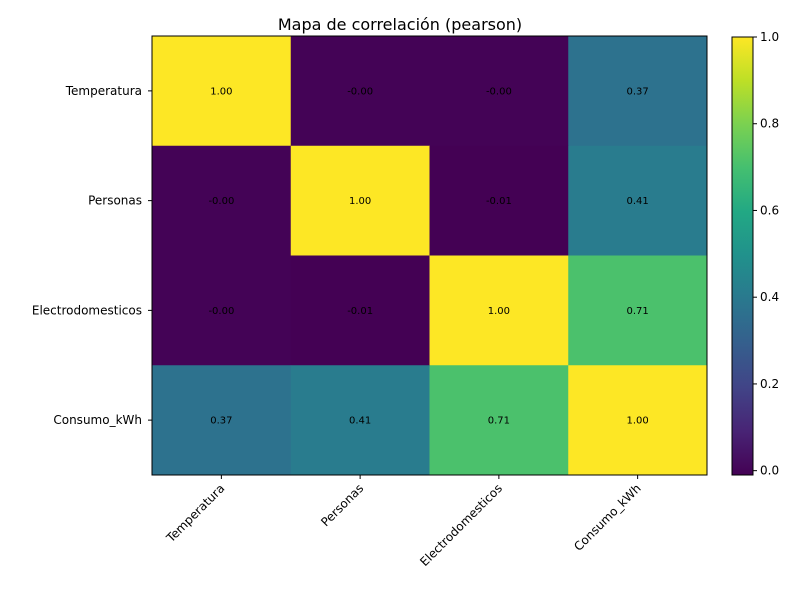 The image size is (800, 600). What do you see at coordinates (766, 254) in the screenshot?
I see `colorbar-ticks: 0.0 0.2 0.4 0.6 0.8 1.0` at bounding box center [766, 254].